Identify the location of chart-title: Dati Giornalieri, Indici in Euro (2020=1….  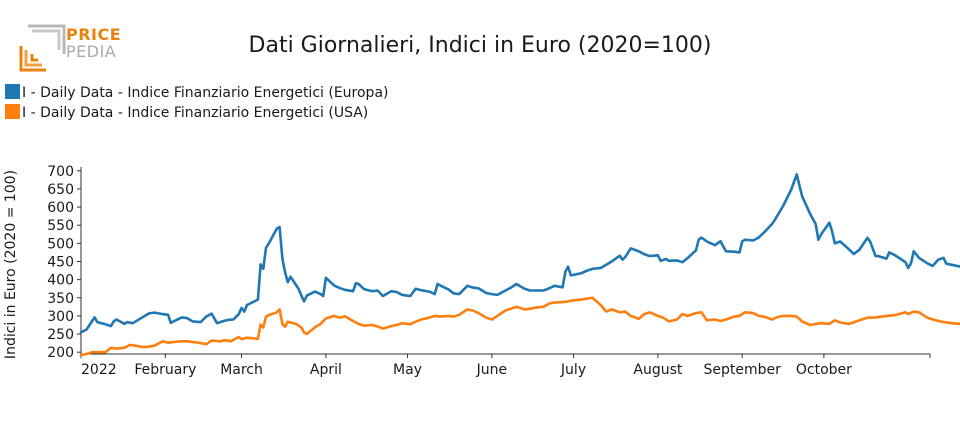
(480, 45).